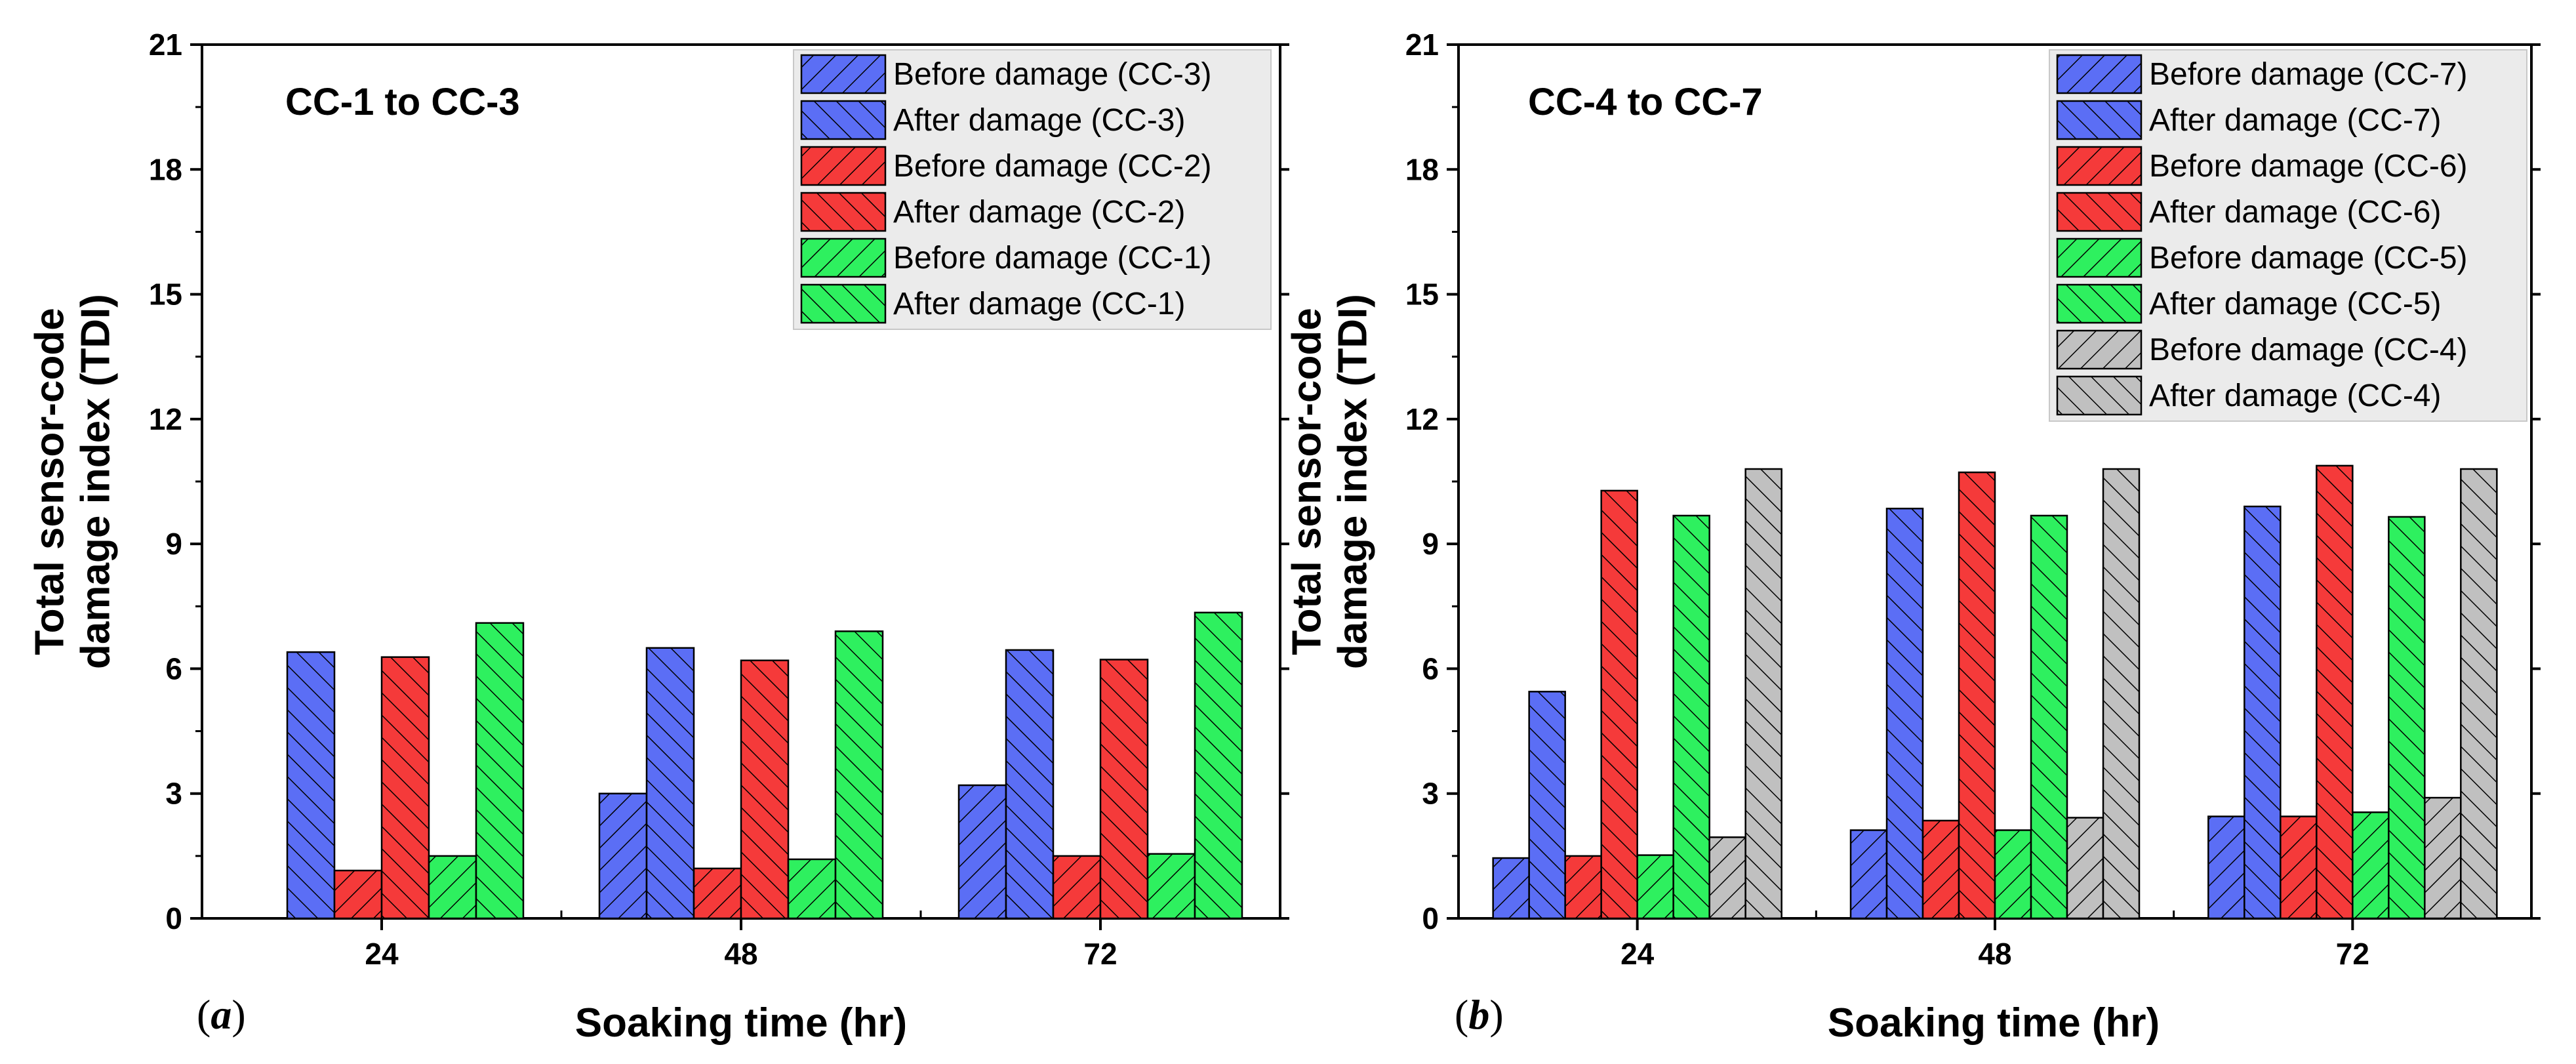 This screenshot has height=1064, width=2576. What do you see at coordinates (222, 1014) in the screenshot?
I see `panel-label: (a)` at bounding box center [222, 1014].